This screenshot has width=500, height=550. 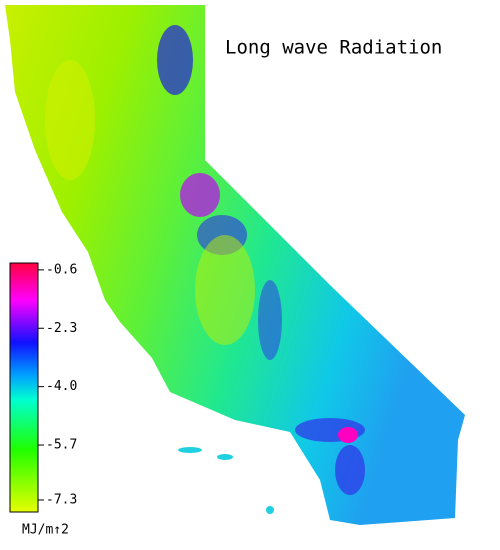 What do you see at coordinates (61, 499) in the screenshot?
I see `colorbar-tick-label: -7.3` at bounding box center [61, 499].